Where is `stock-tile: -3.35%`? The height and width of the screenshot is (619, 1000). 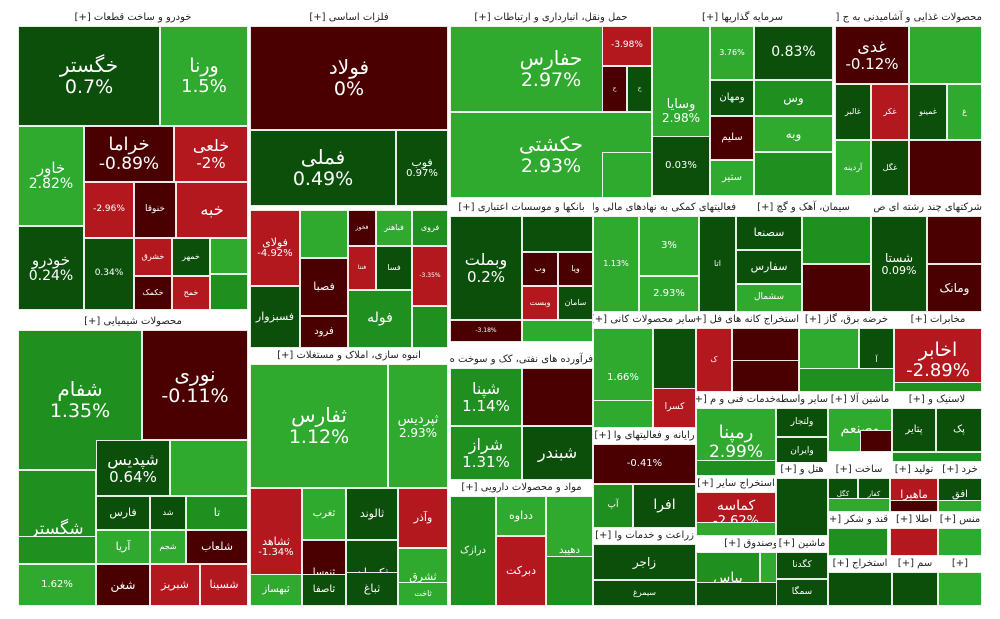
stock-tile: -3.35% is located at coordinates (430, 276).